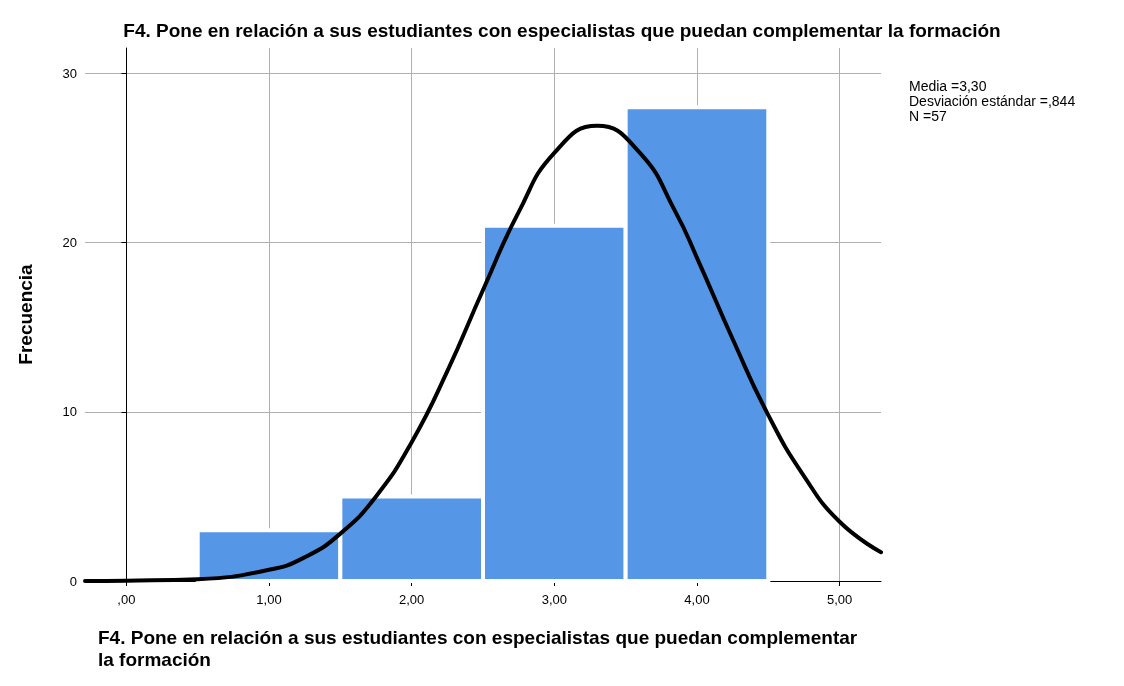  I want to click on y-tick-label: 10, so click(69, 412).